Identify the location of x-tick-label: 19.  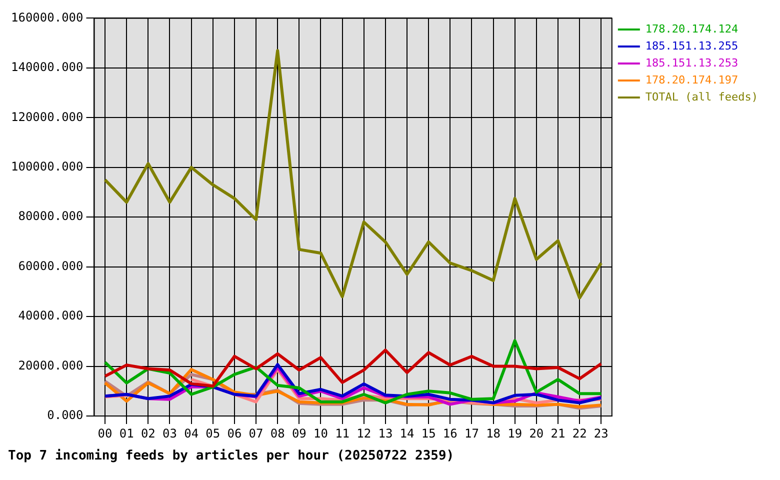
(515, 433).